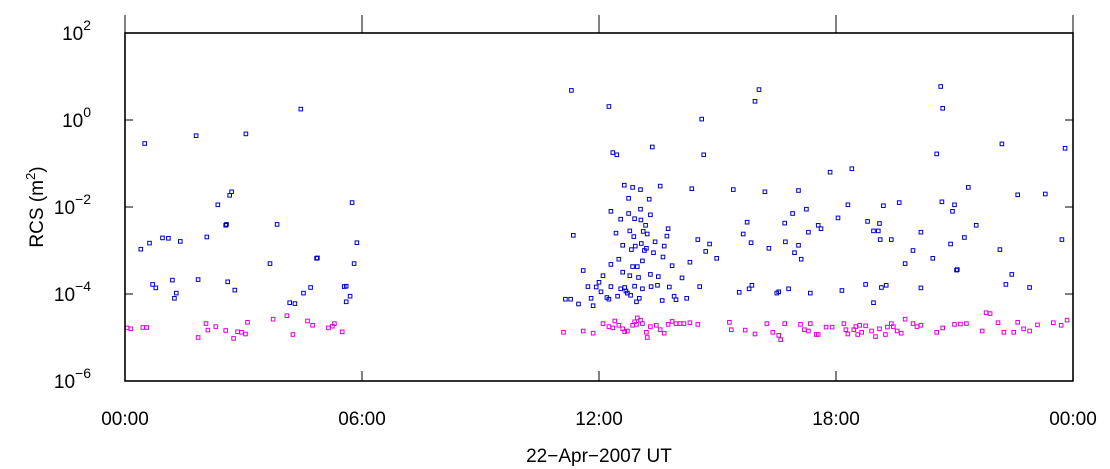  What do you see at coordinates (362, 419) in the screenshot?
I see `x-tick-label: 06:00` at bounding box center [362, 419].